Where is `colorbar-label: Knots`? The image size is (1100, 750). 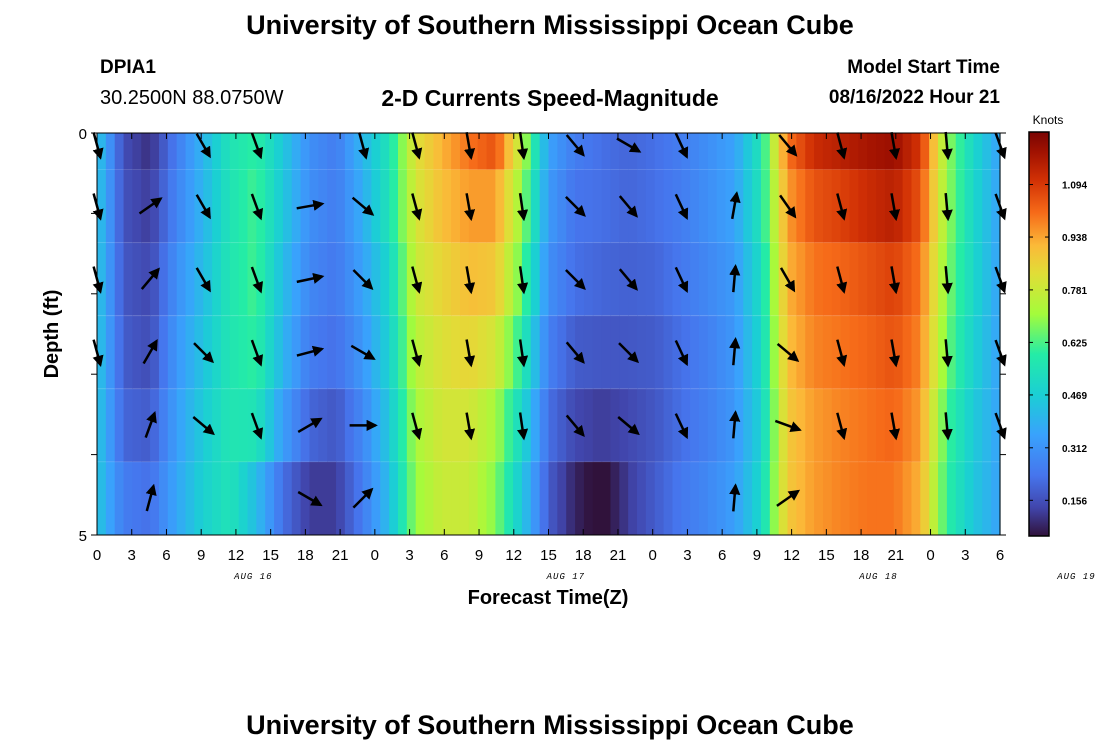
colorbar-label: Knots is located at coordinates (1048, 120).